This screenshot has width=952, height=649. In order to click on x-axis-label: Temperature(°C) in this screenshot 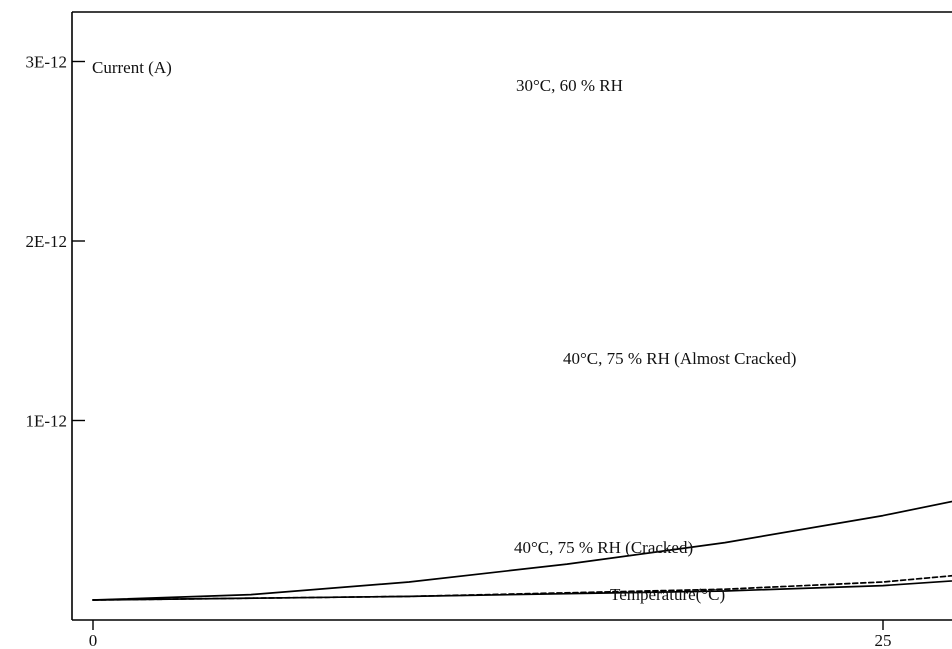, I will do `click(667, 594)`.